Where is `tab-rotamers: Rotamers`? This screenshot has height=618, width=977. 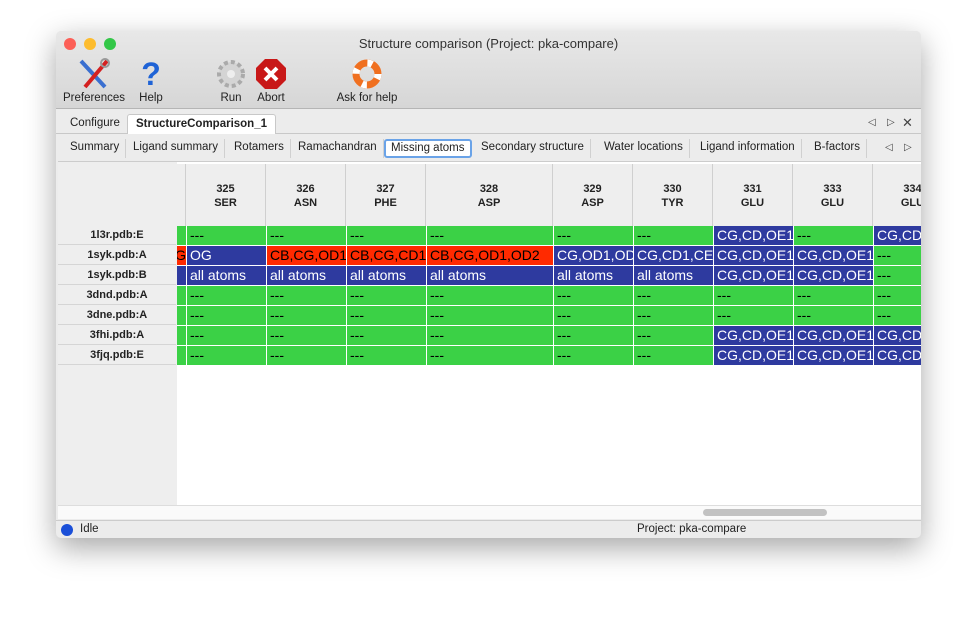
tab-rotamers: Rotamers is located at coordinates (259, 148).